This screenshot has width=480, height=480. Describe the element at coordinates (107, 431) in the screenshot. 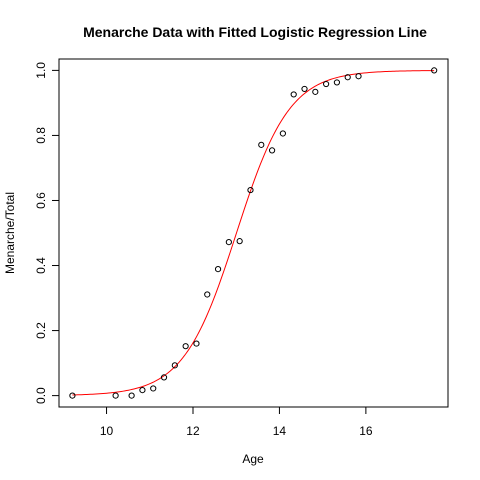

I see `x-tick-label: 10` at that location.